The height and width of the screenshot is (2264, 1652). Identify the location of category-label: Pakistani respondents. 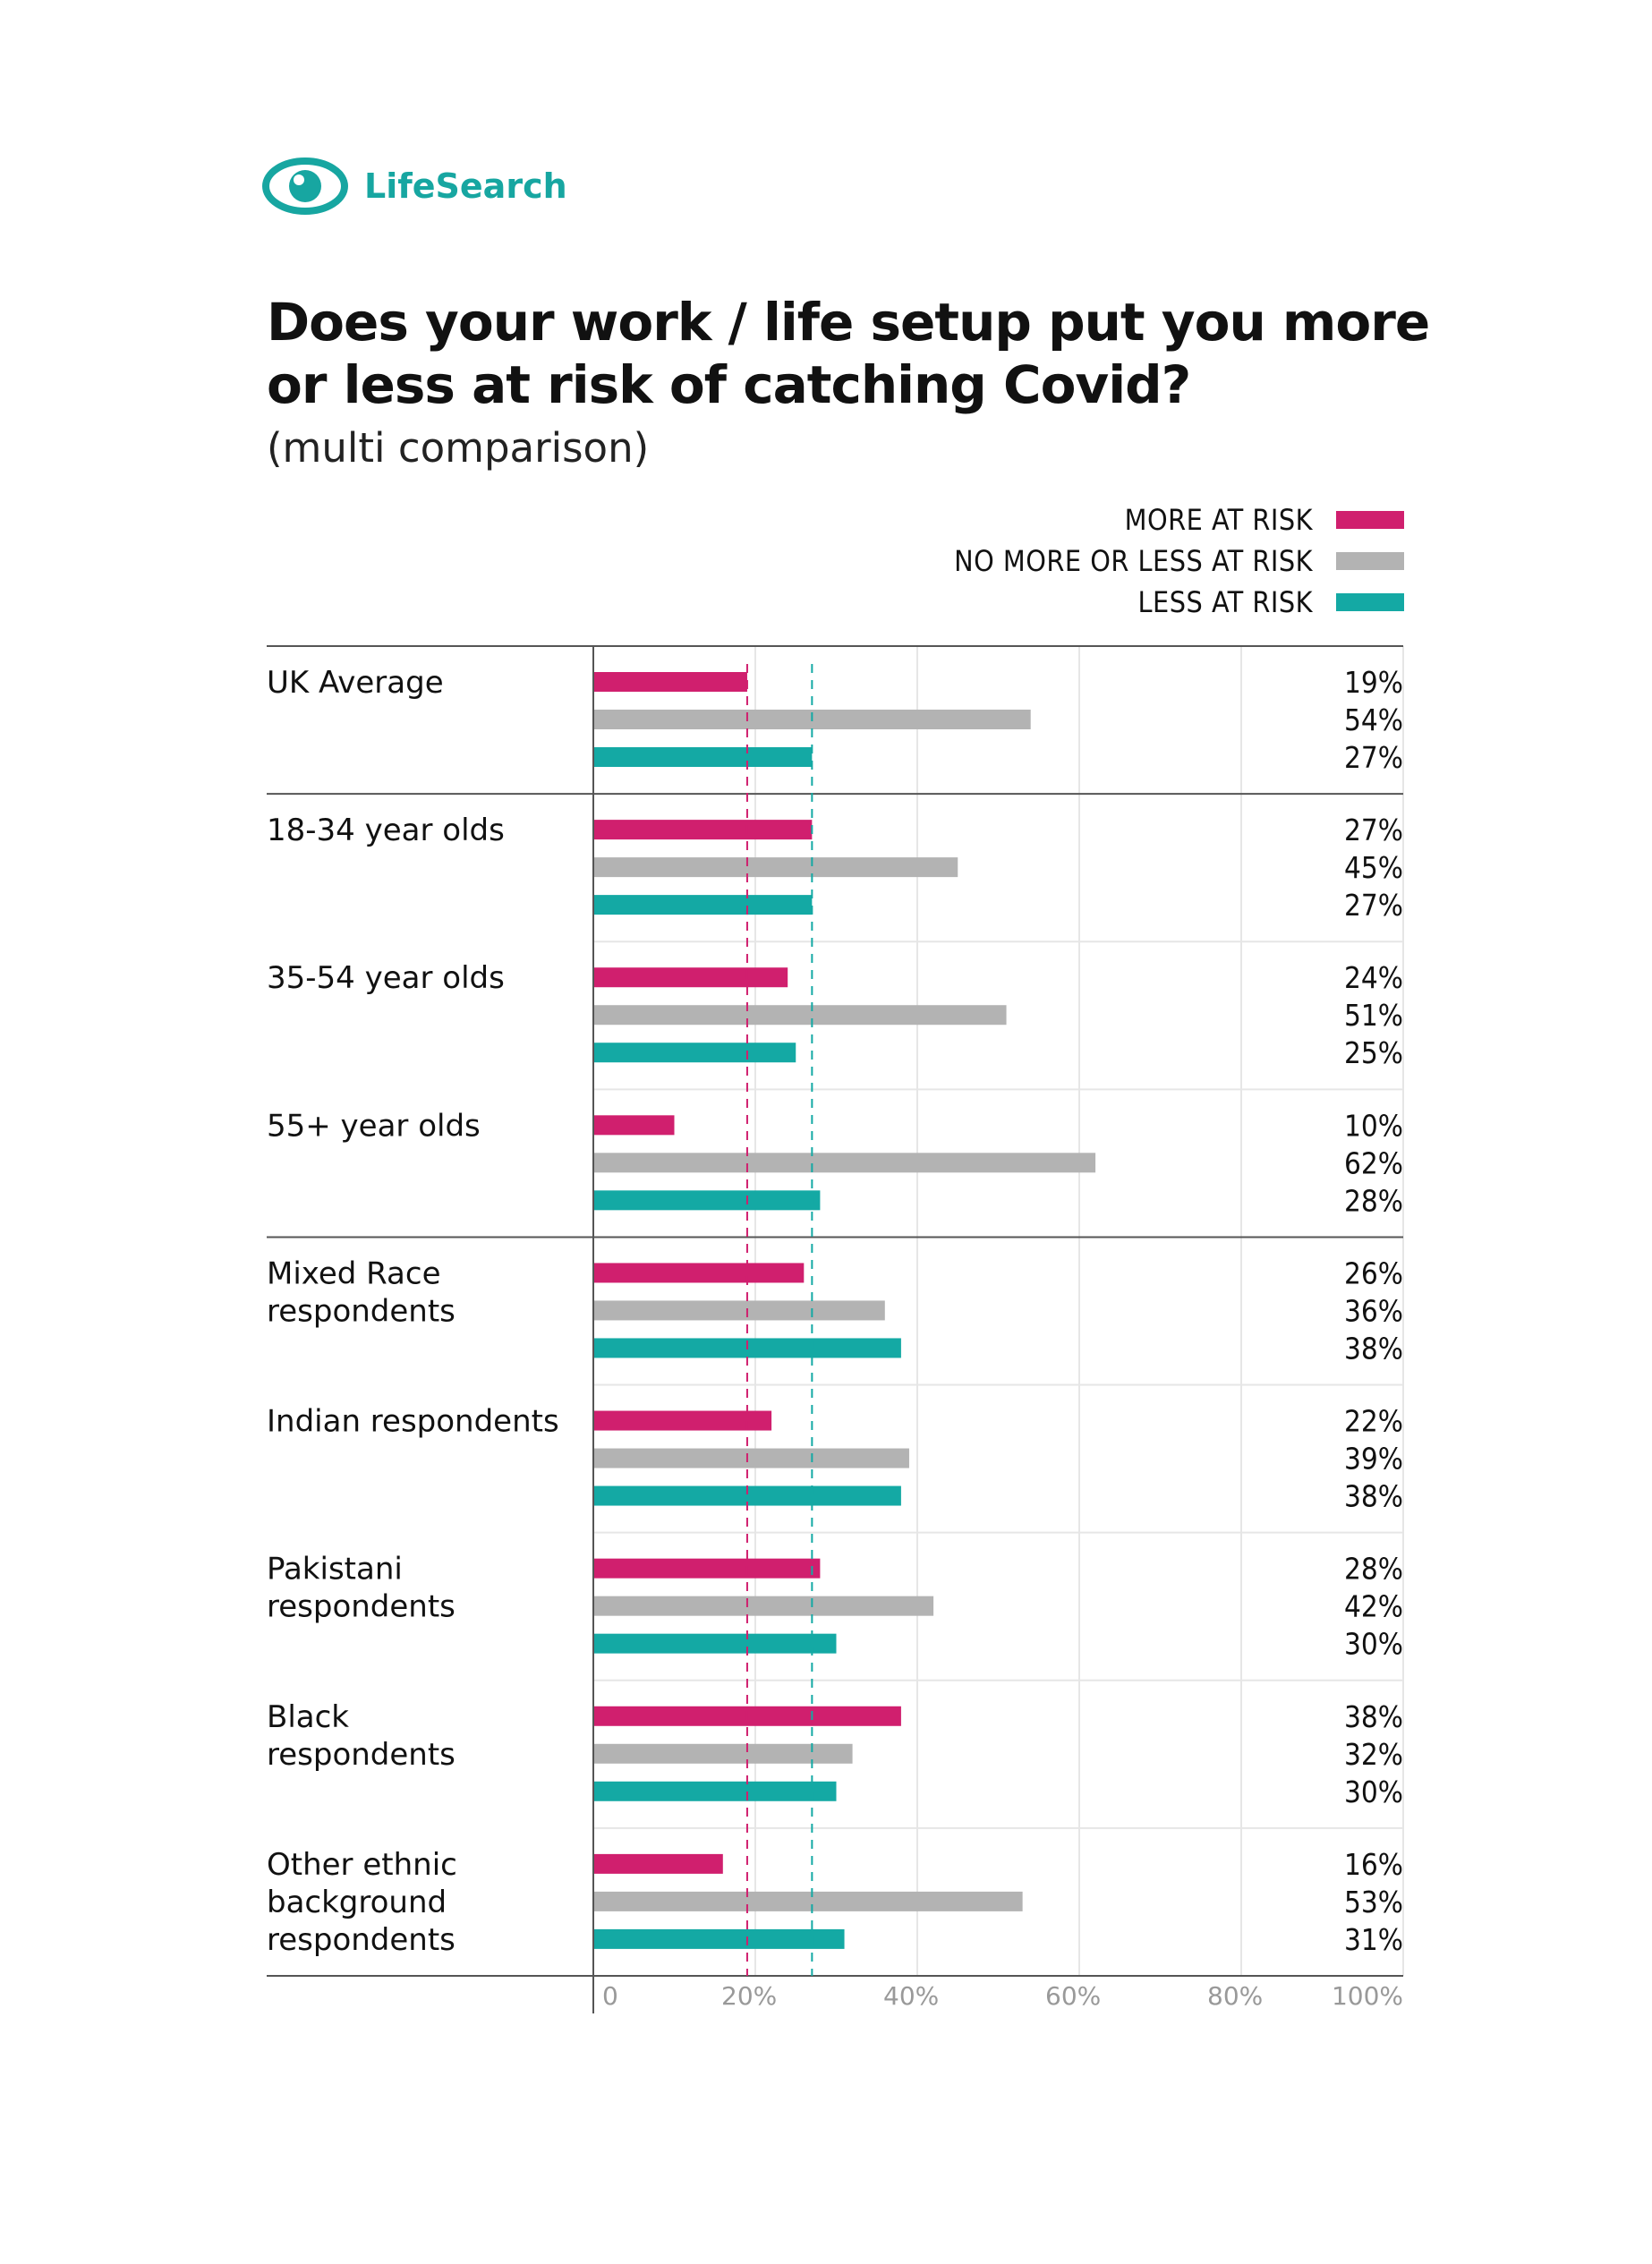
(361, 1588).